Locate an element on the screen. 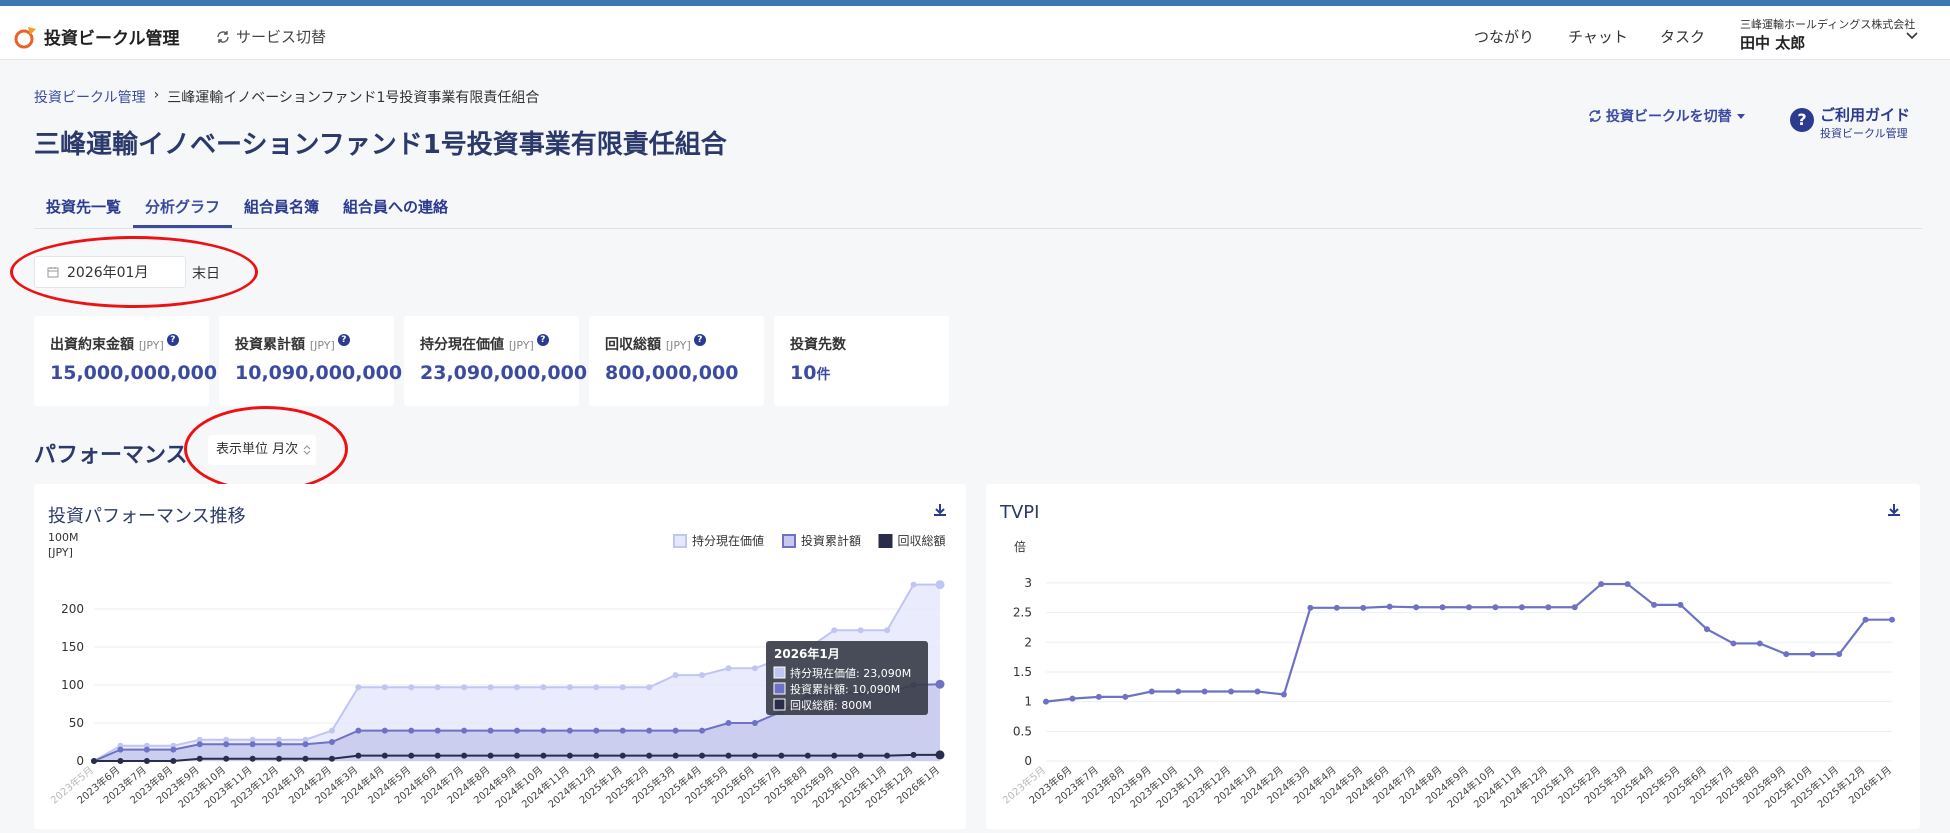  kpi-card-invested: 投資累計額 [JPY]? 10,090,000,000 is located at coordinates (310, 361).